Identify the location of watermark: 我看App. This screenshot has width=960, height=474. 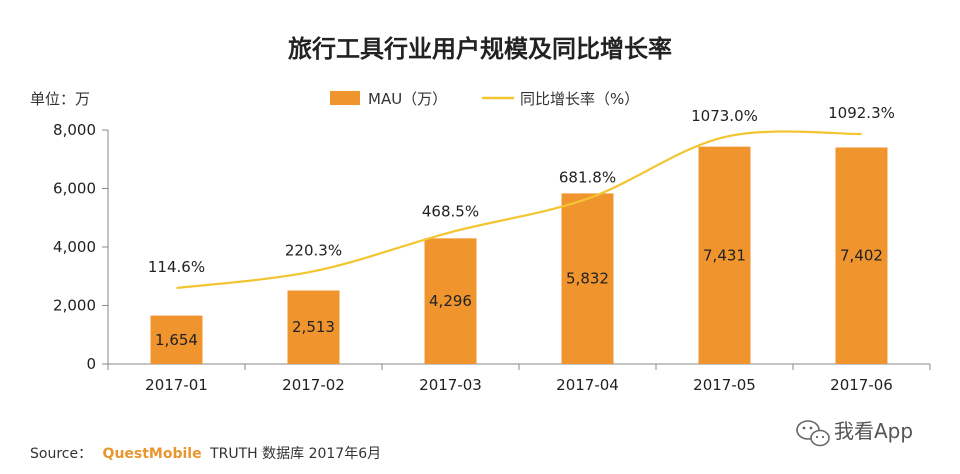
(854, 433).